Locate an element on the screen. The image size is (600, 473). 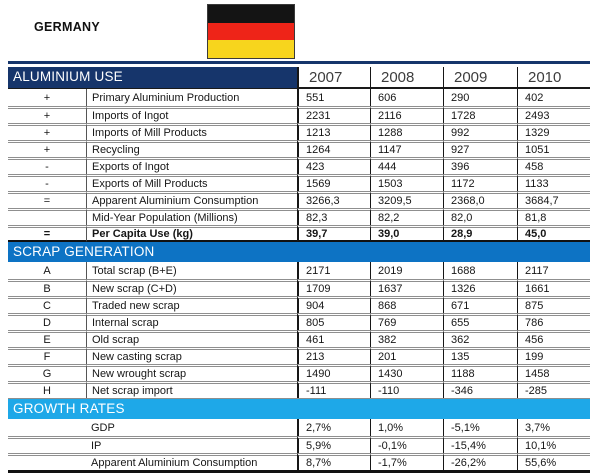
cell-2008: 1503 is located at coordinates (406, 182).